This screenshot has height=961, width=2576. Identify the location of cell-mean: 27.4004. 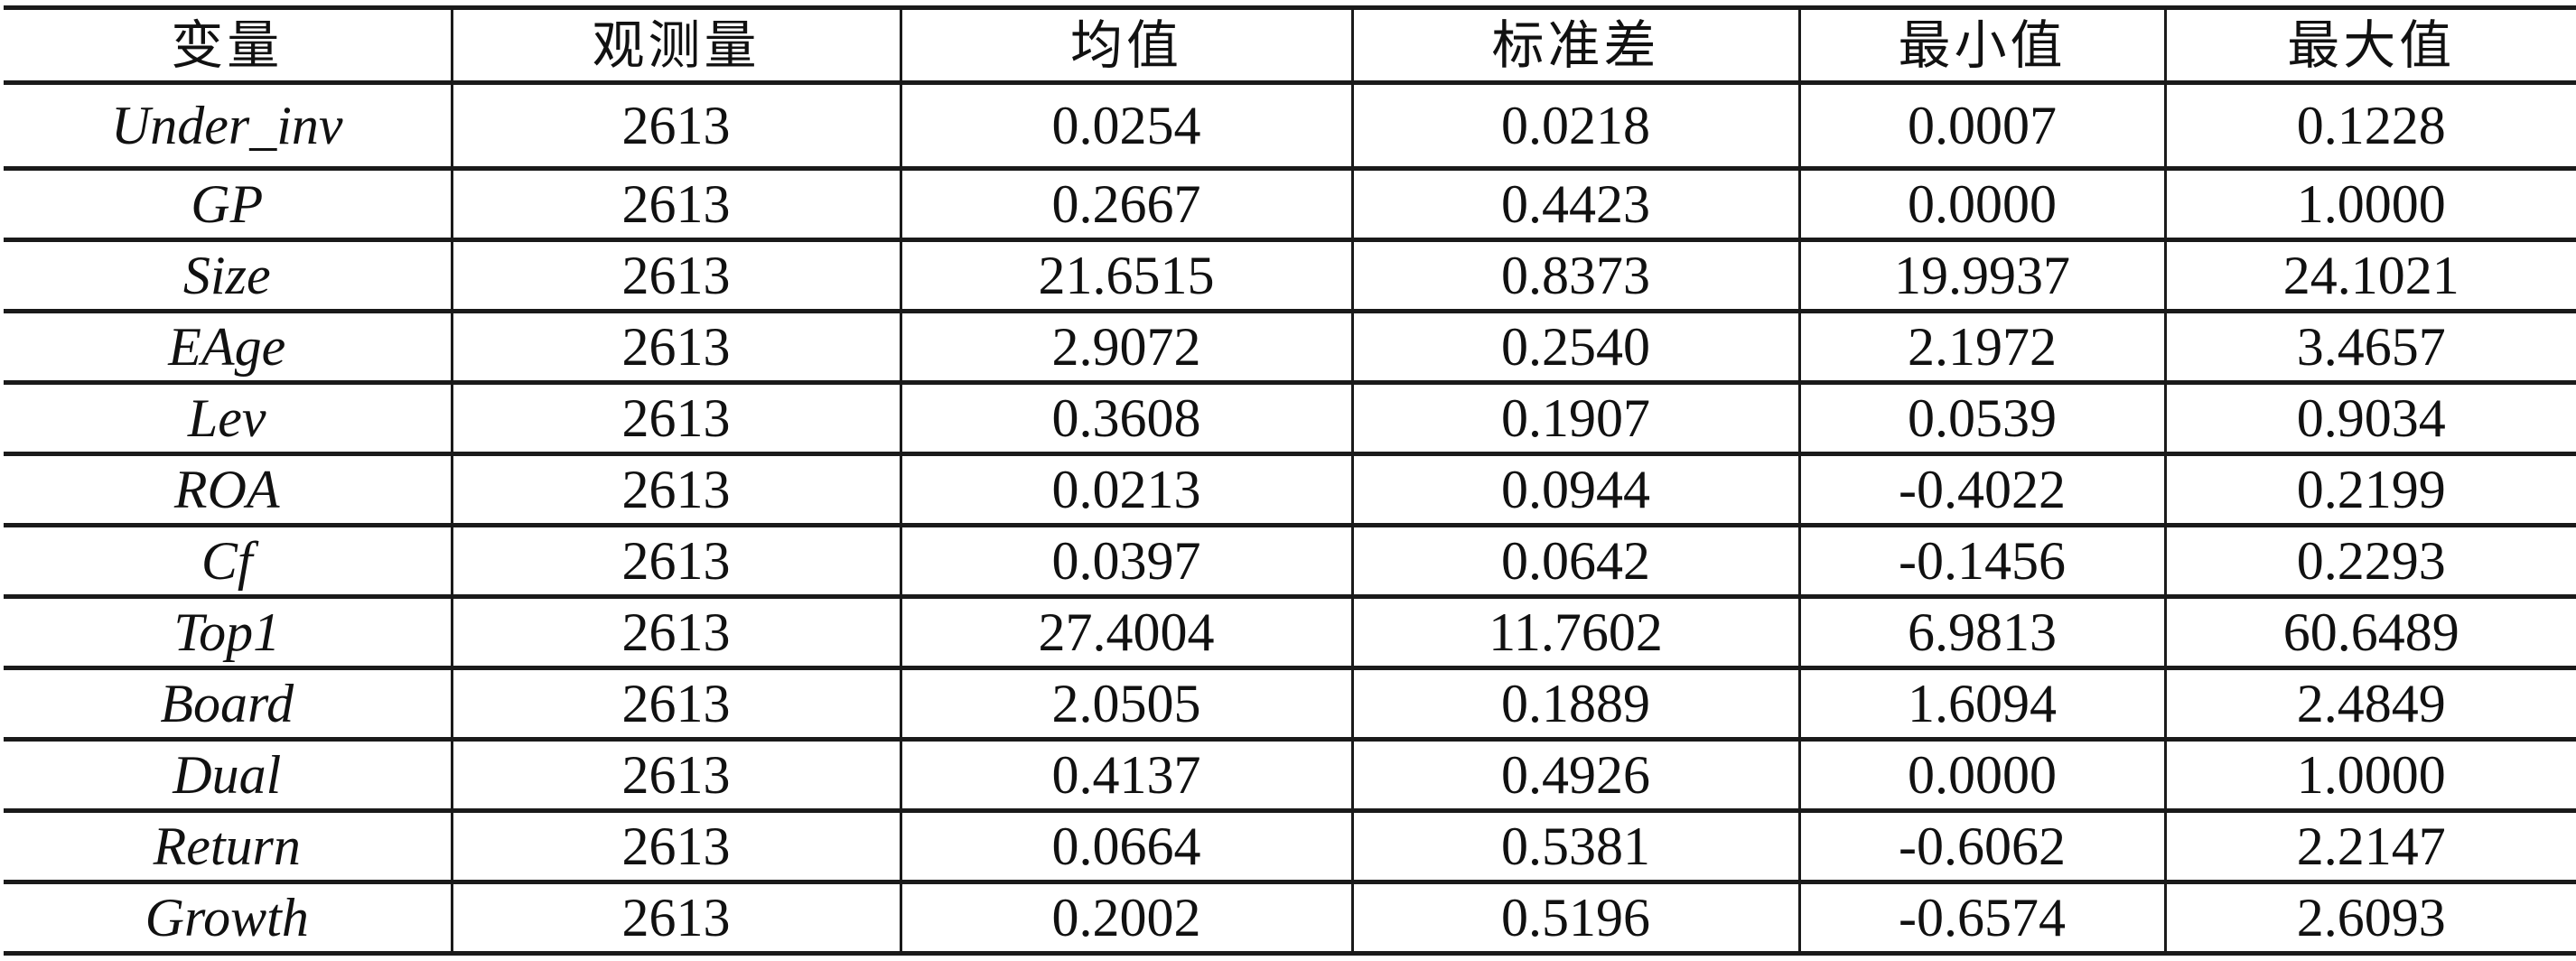
(1125, 632).